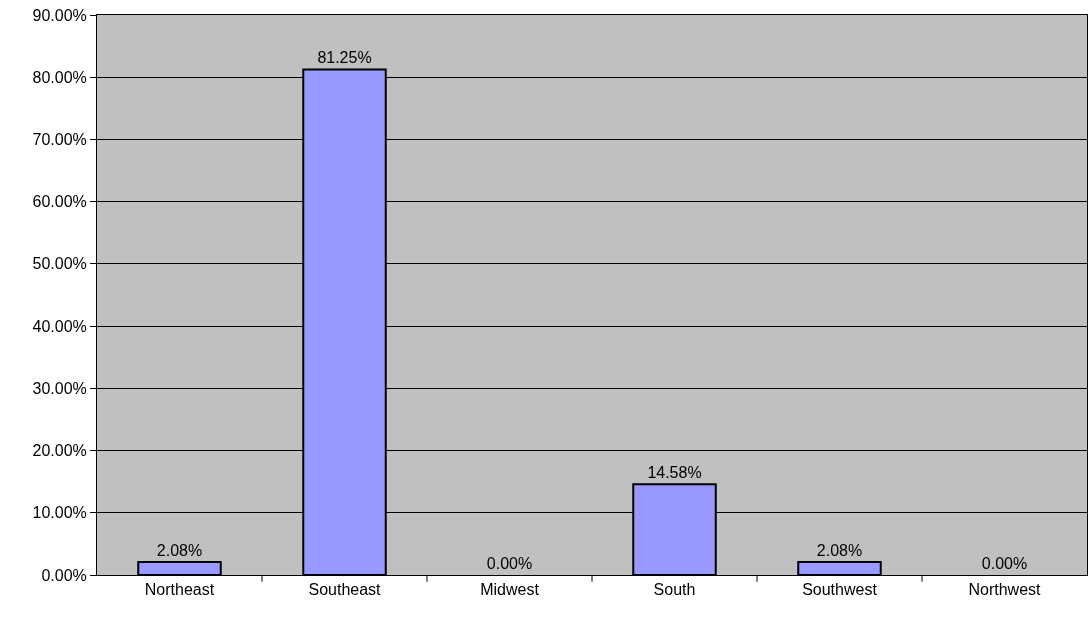 This screenshot has height=620, width=1090. I want to click on y-tick-label: 0.00%, so click(64, 575).